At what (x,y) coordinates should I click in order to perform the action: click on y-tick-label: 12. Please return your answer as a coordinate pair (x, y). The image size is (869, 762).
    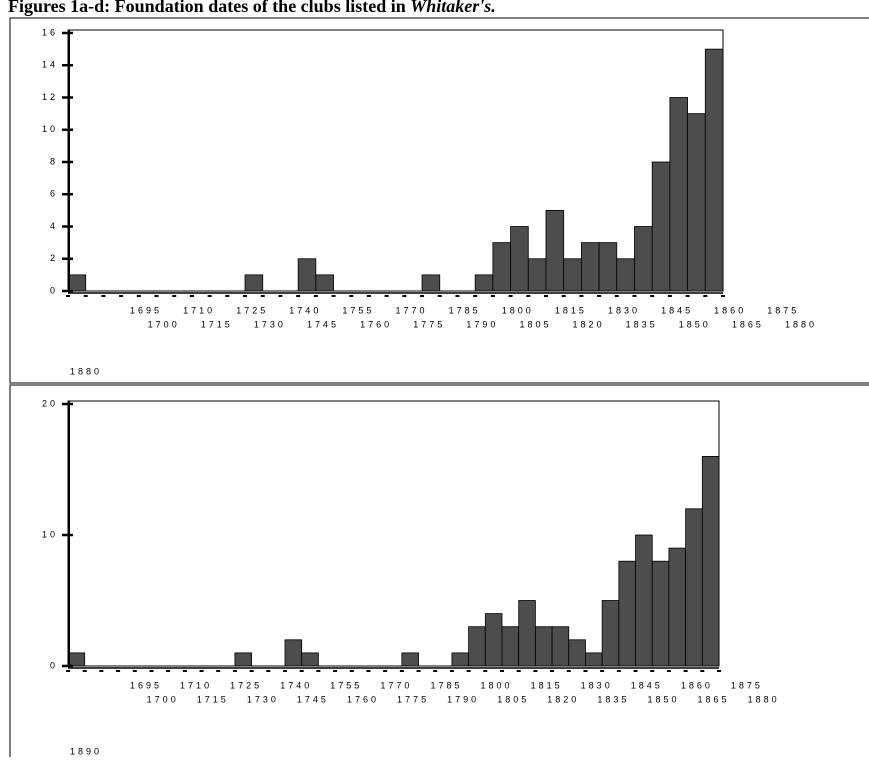
    Looking at the image, I should click on (50, 97).